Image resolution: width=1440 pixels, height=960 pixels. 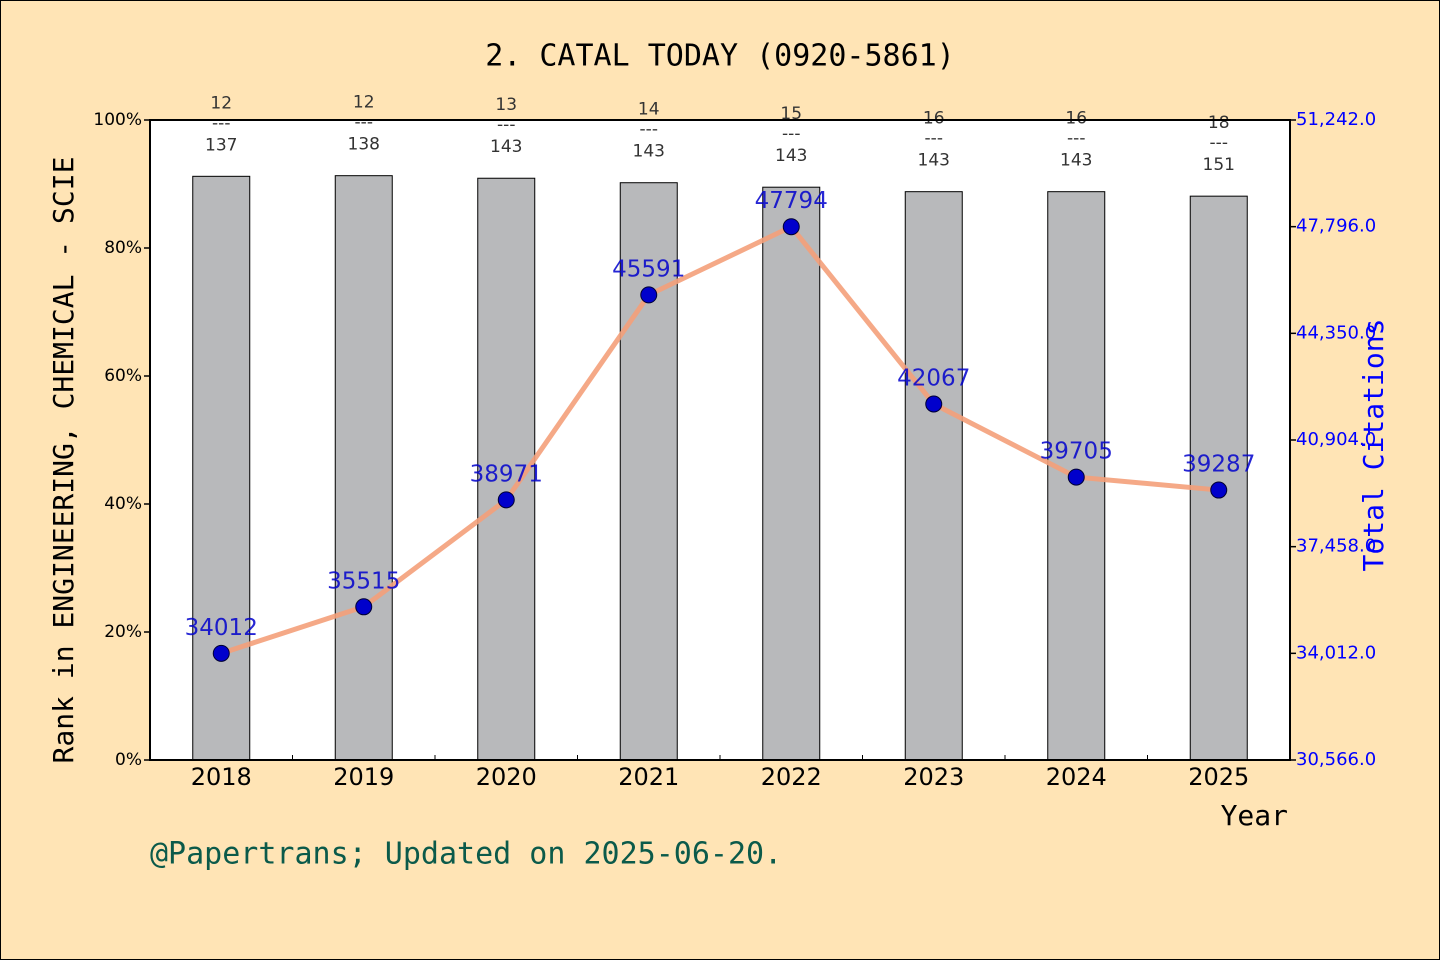 What do you see at coordinates (1336, 332) in the screenshot?
I see `y2-tick-label: 44,350.0` at bounding box center [1336, 332].